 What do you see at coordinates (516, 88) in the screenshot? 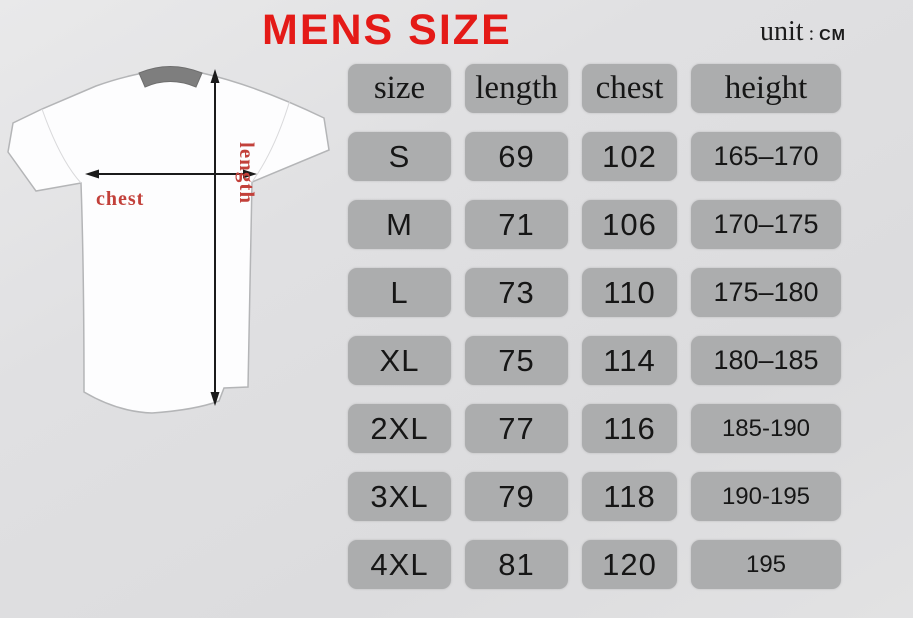
I see `column-header-length: length` at bounding box center [516, 88].